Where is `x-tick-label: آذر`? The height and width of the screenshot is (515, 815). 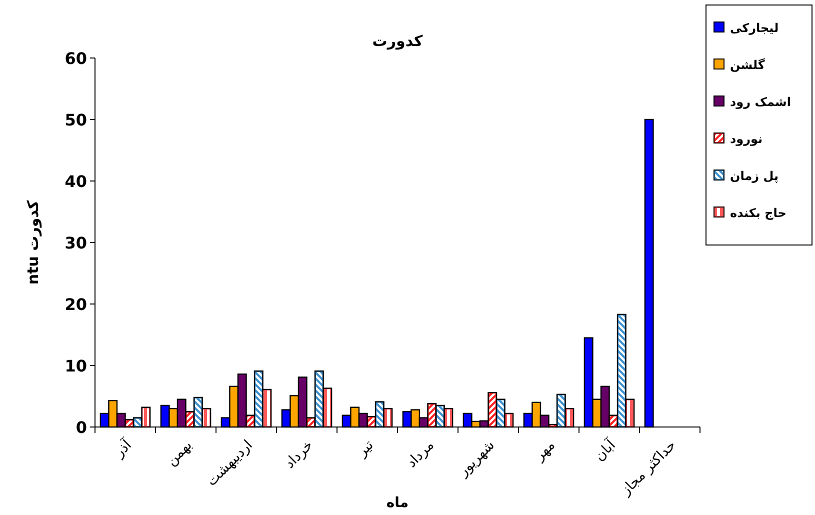 x-tick-label: آذر is located at coordinates (122, 448).